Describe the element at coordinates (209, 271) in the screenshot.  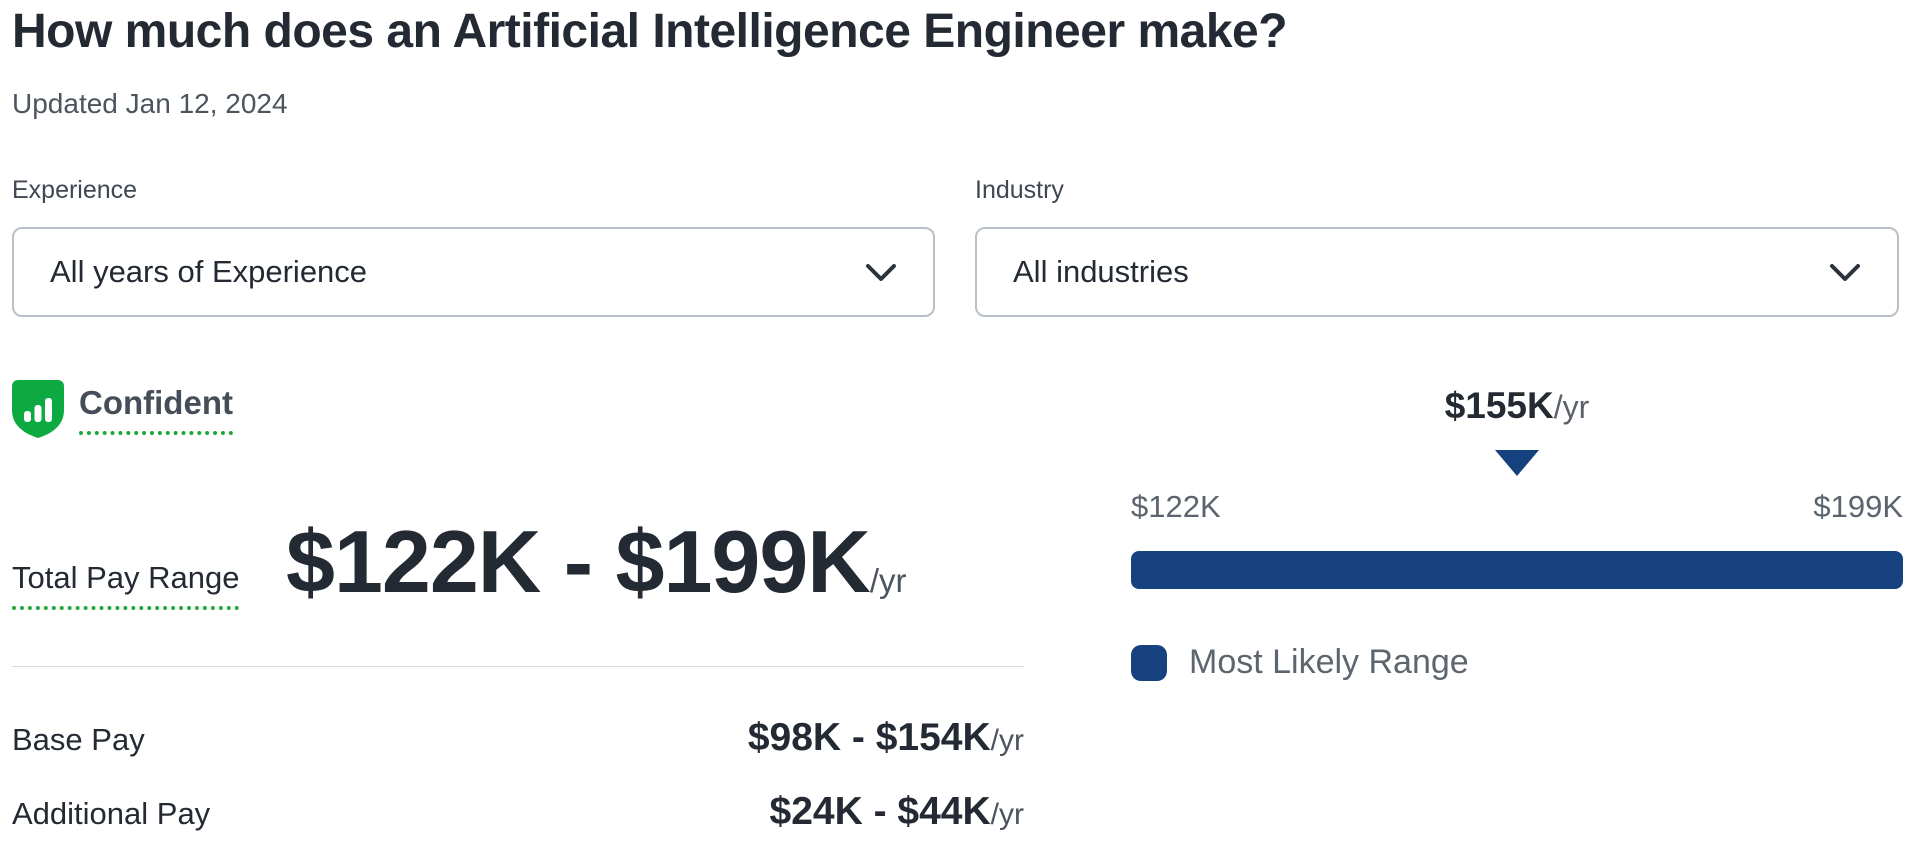
I see `experience-select-value: All years of Experience` at that location.